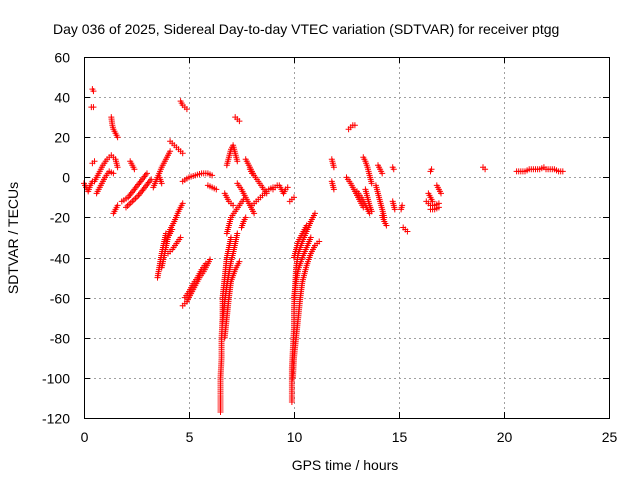 The width and height of the screenshot is (640, 480). What do you see at coordinates (62, 58) in the screenshot?
I see `y-tick-label: 60` at bounding box center [62, 58].